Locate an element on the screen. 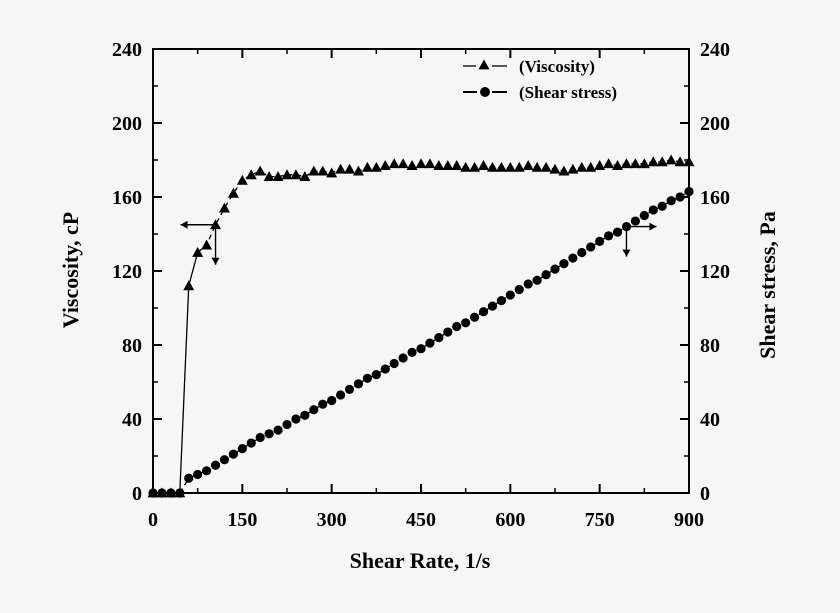 The image size is (840, 613). y2-tick-label: 0 is located at coordinates (705, 494).